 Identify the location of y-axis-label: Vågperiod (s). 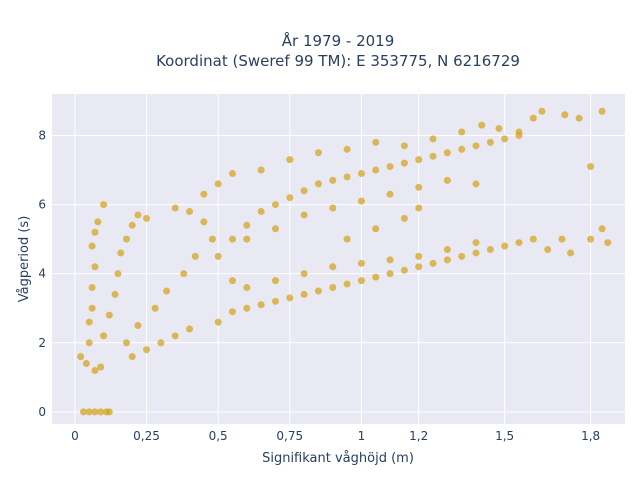
(24, 259).